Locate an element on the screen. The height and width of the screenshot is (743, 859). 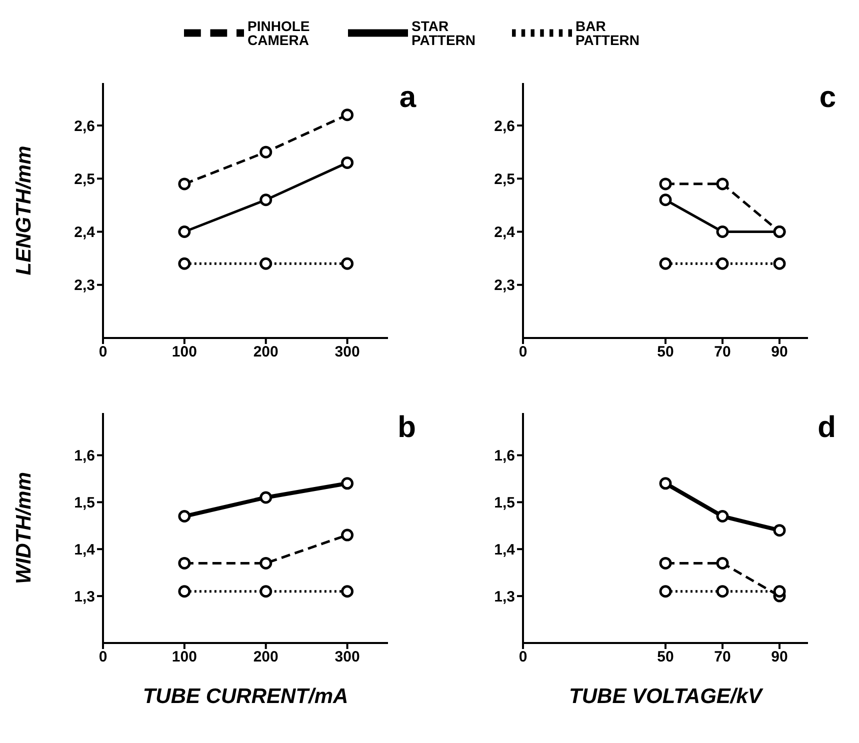
text: c is located at coordinates (827, 98).